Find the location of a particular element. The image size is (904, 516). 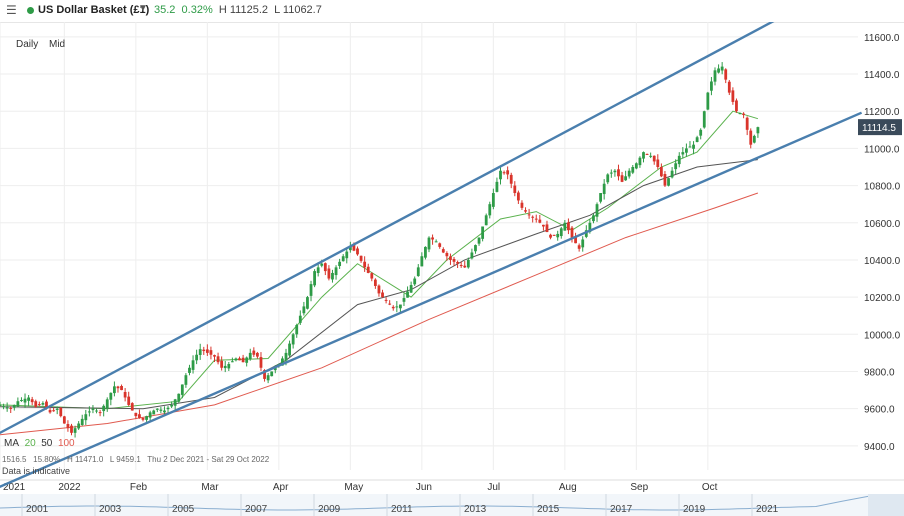

y-tick-label: 11400.0 is located at coordinates (882, 75).